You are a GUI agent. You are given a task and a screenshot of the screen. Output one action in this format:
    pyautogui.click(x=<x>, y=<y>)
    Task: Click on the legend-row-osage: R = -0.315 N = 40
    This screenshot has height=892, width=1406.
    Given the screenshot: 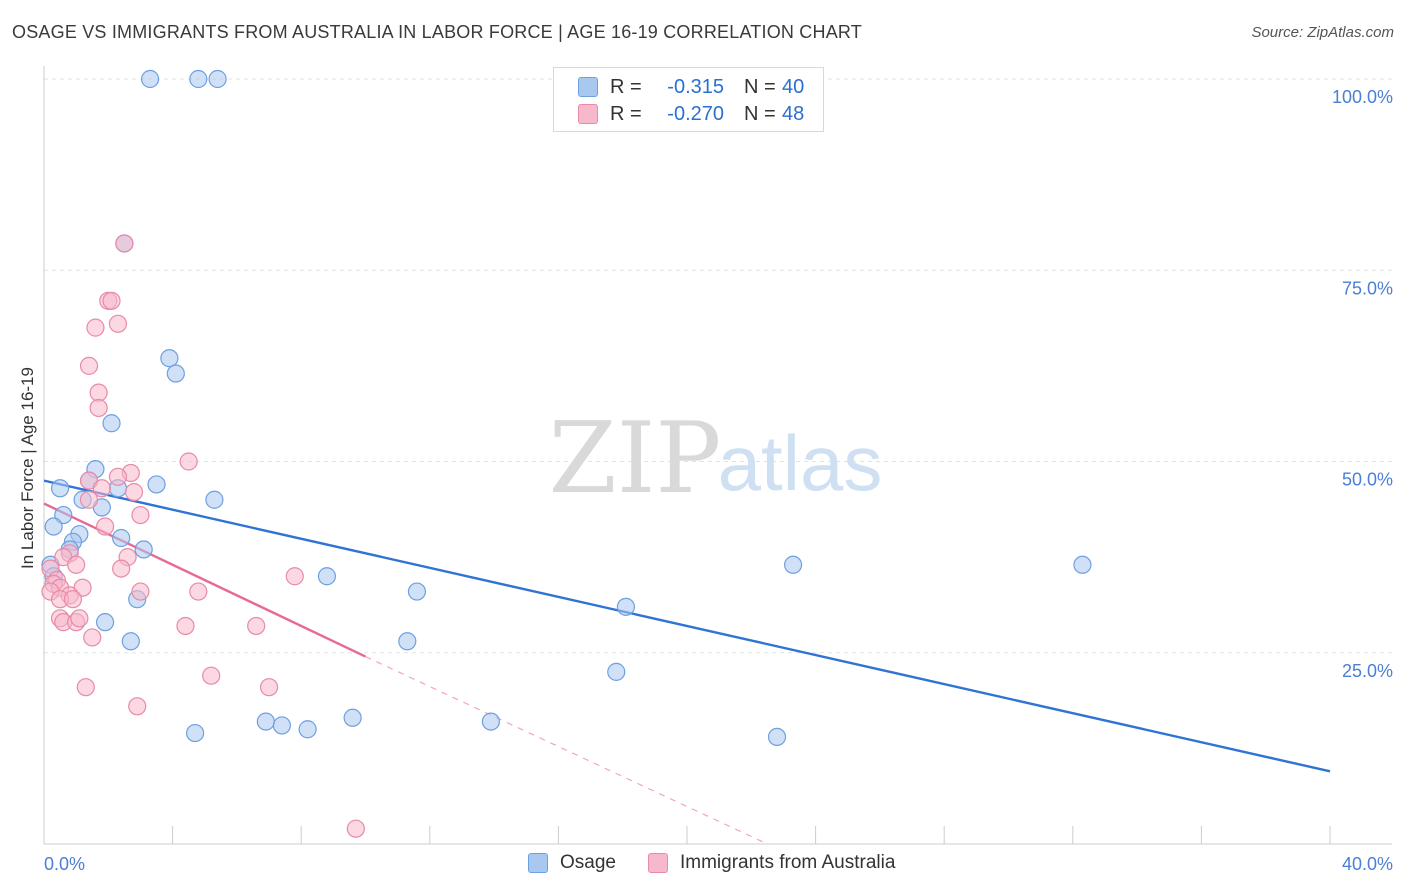 What is the action you would take?
    pyautogui.click(x=691, y=87)
    